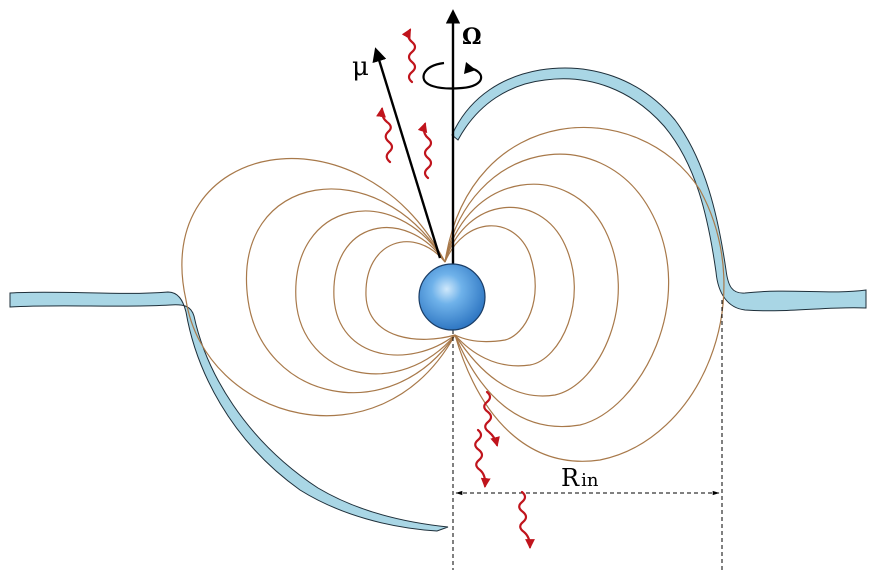 The width and height of the screenshot is (874, 576). What do you see at coordinates (452, 297) in the screenshot?
I see `neutron-star` at bounding box center [452, 297].